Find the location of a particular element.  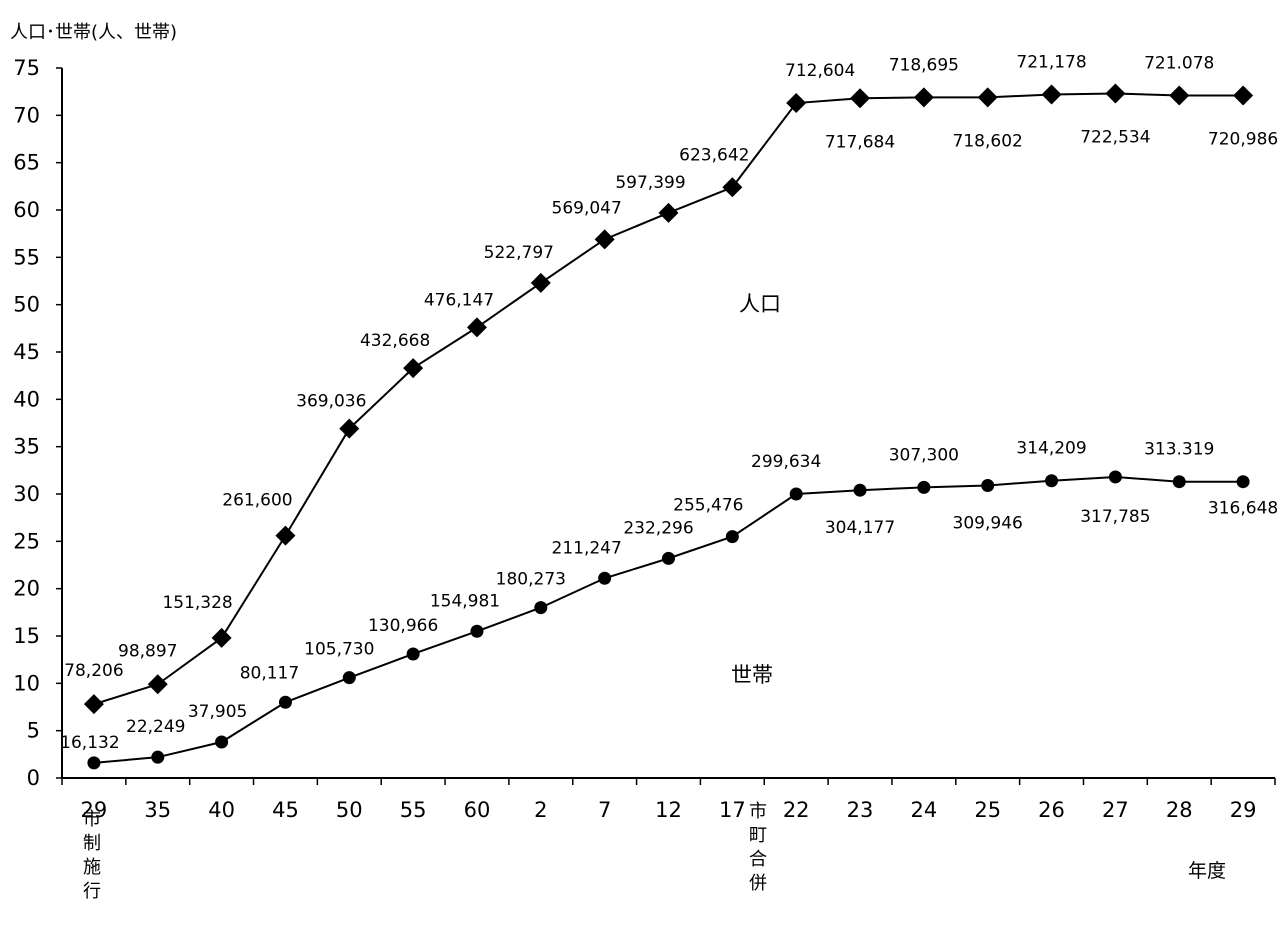

household-data-label: 37,905 is located at coordinates (217, 712).